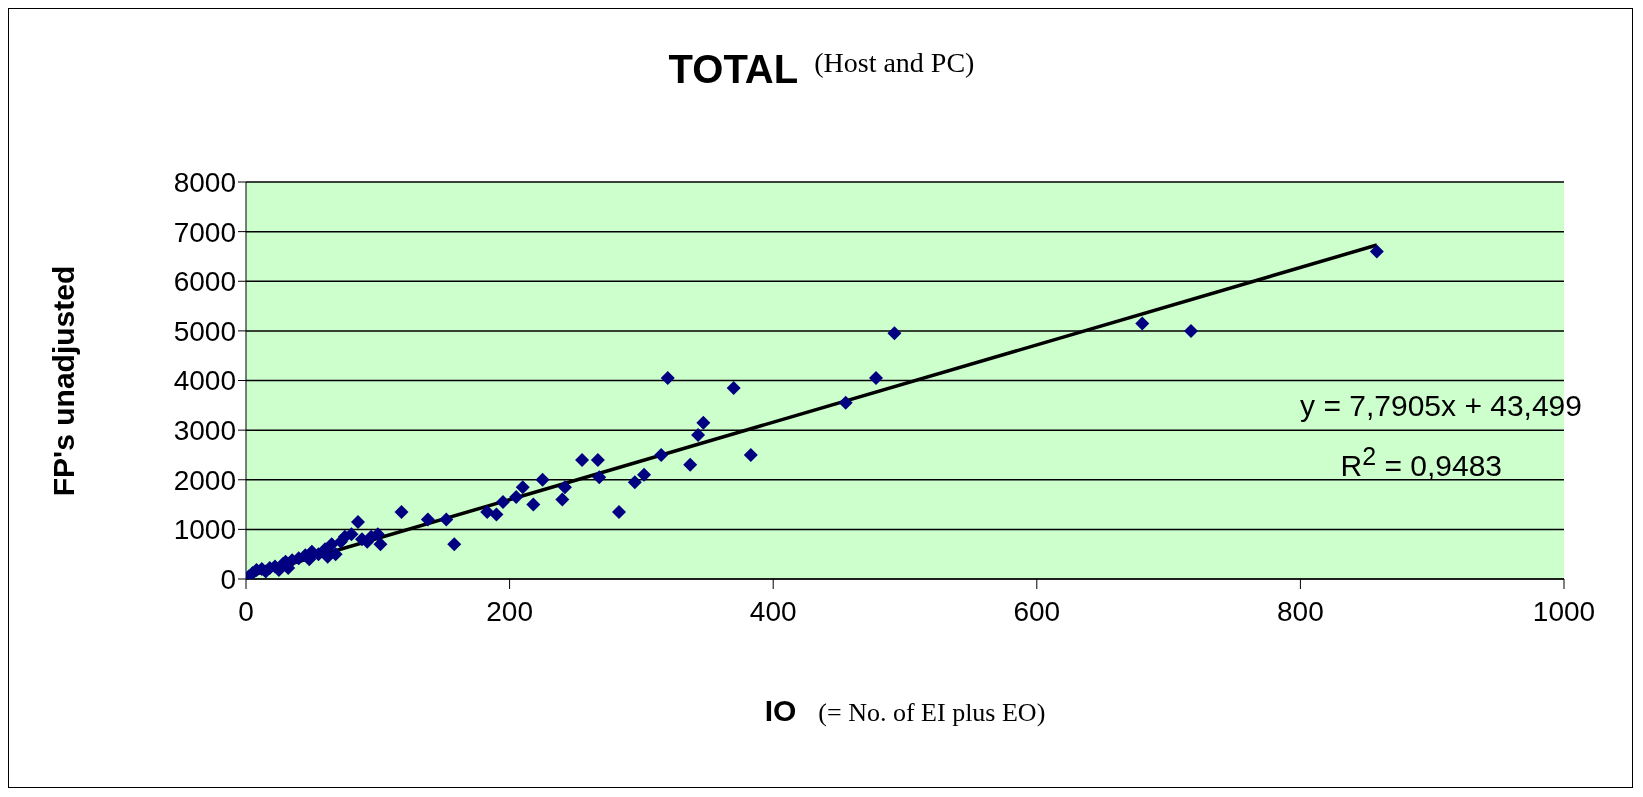 This screenshot has width=1643, height=797. What do you see at coordinates (733, 69) in the screenshot?
I see `chart-title: TOTAL` at bounding box center [733, 69].